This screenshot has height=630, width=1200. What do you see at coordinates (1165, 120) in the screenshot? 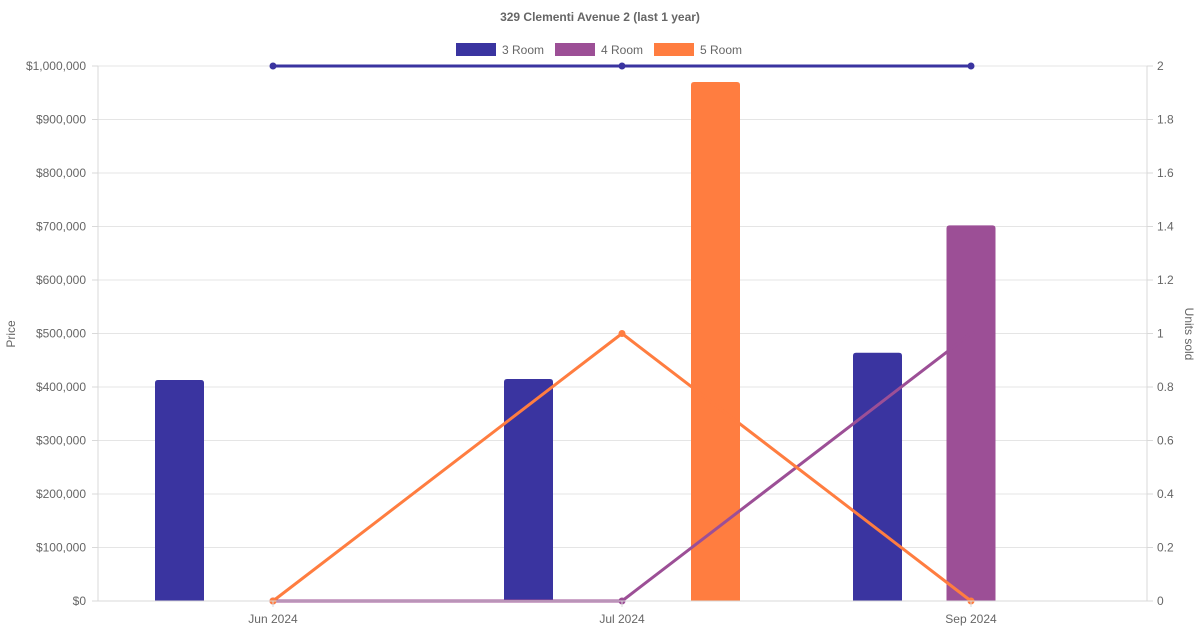
I see `y-right-tick-label: 1.8` at bounding box center [1165, 120].